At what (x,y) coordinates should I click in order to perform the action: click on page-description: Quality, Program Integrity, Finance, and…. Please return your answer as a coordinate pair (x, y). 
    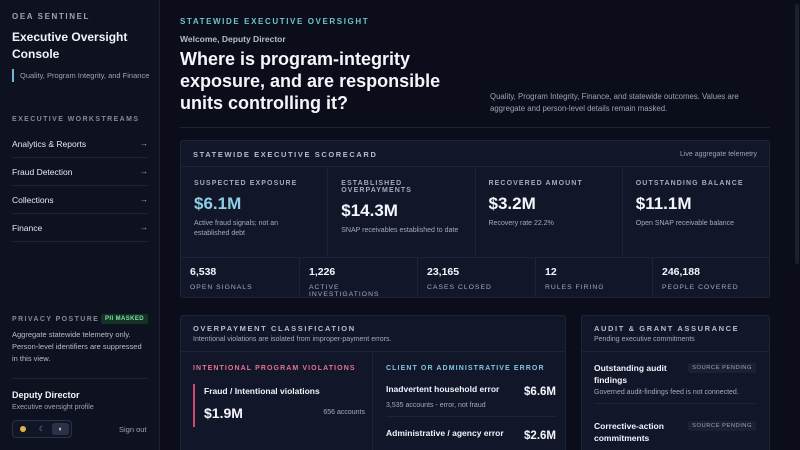
    Looking at the image, I should click on (614, 102).